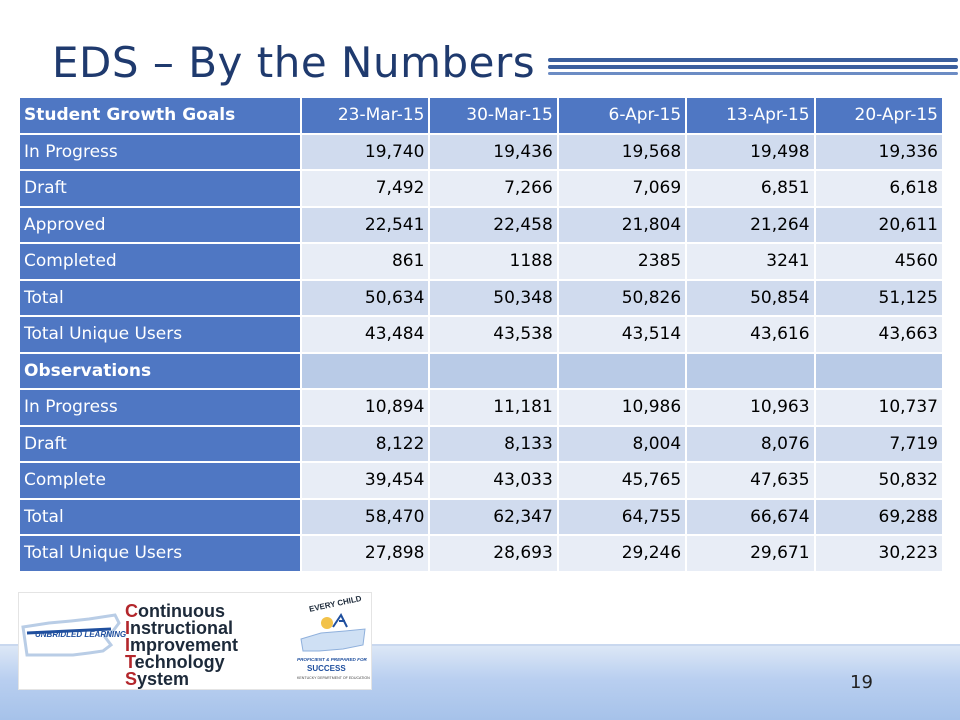  What do you see at coordinates (493, 407) in the screenshot?
I see `table-cell: 11,181` at bounding box center [493, 407].